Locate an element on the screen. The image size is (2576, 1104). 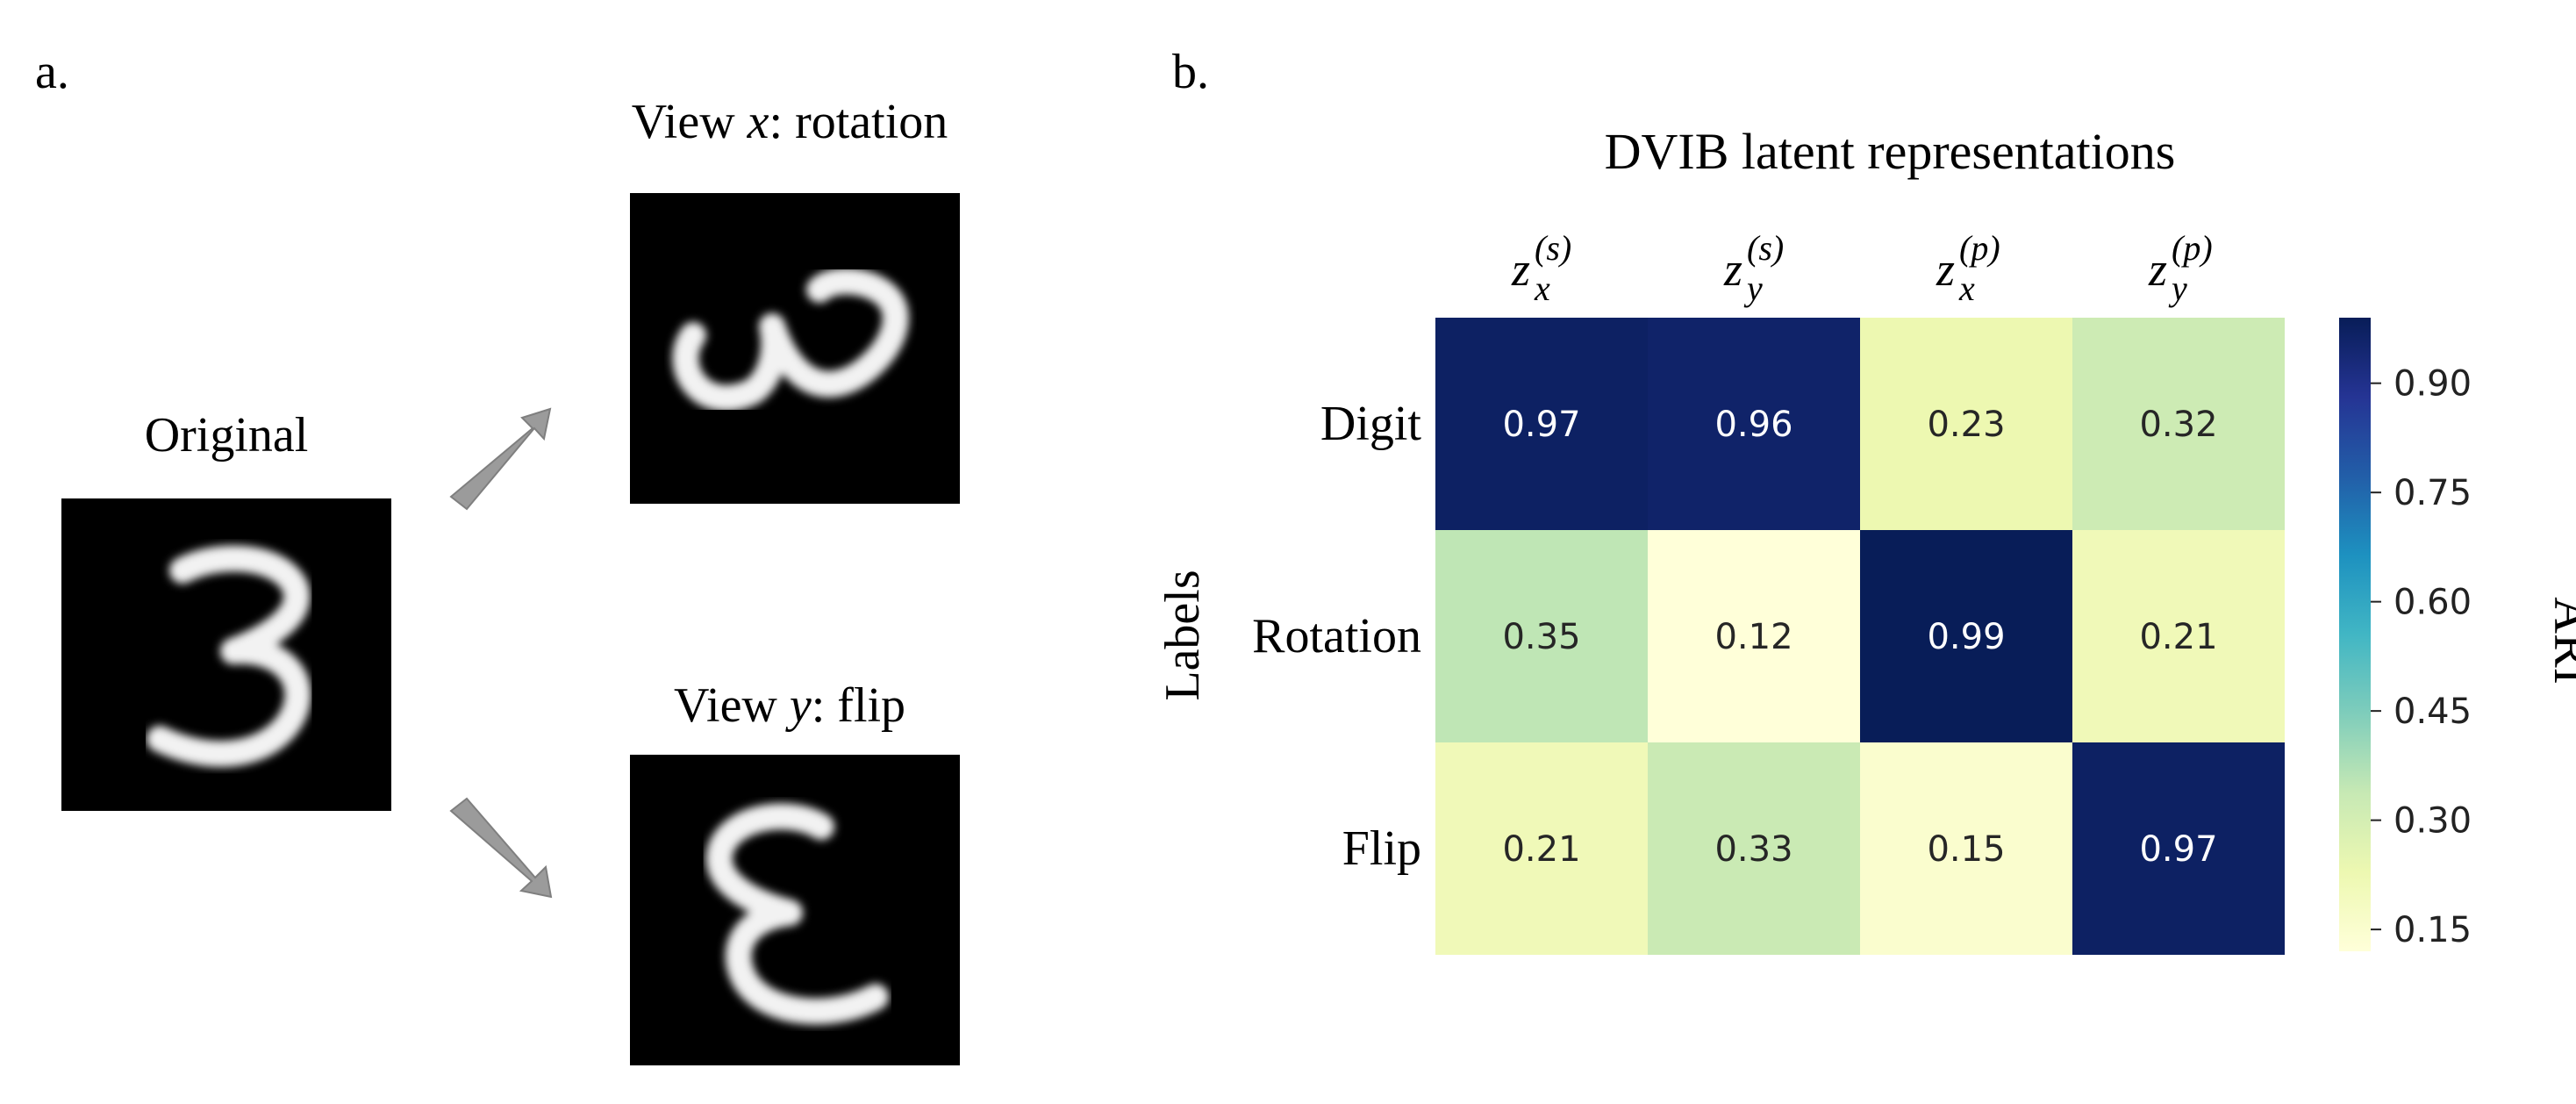
colorbar-tick-label: 0.45 is located at coordinates (2433, 712).